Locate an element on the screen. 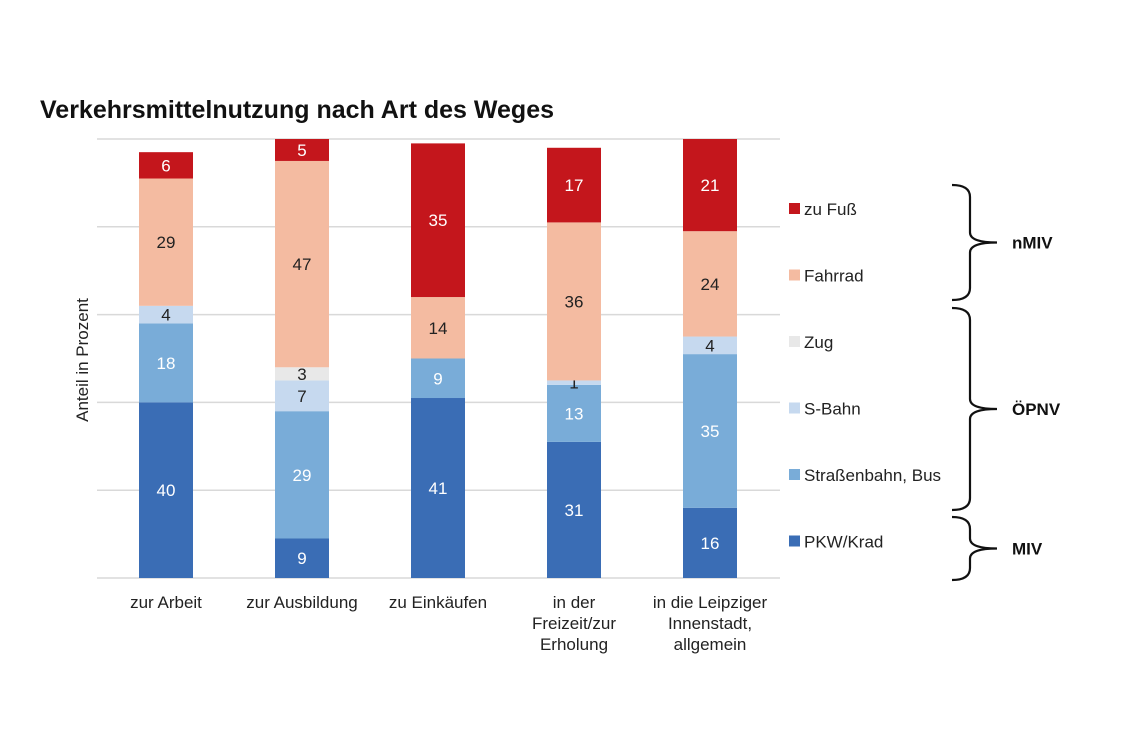 This screenshot has width=1125, height=750. data-label: 24 is located at coordinates (710, 284).